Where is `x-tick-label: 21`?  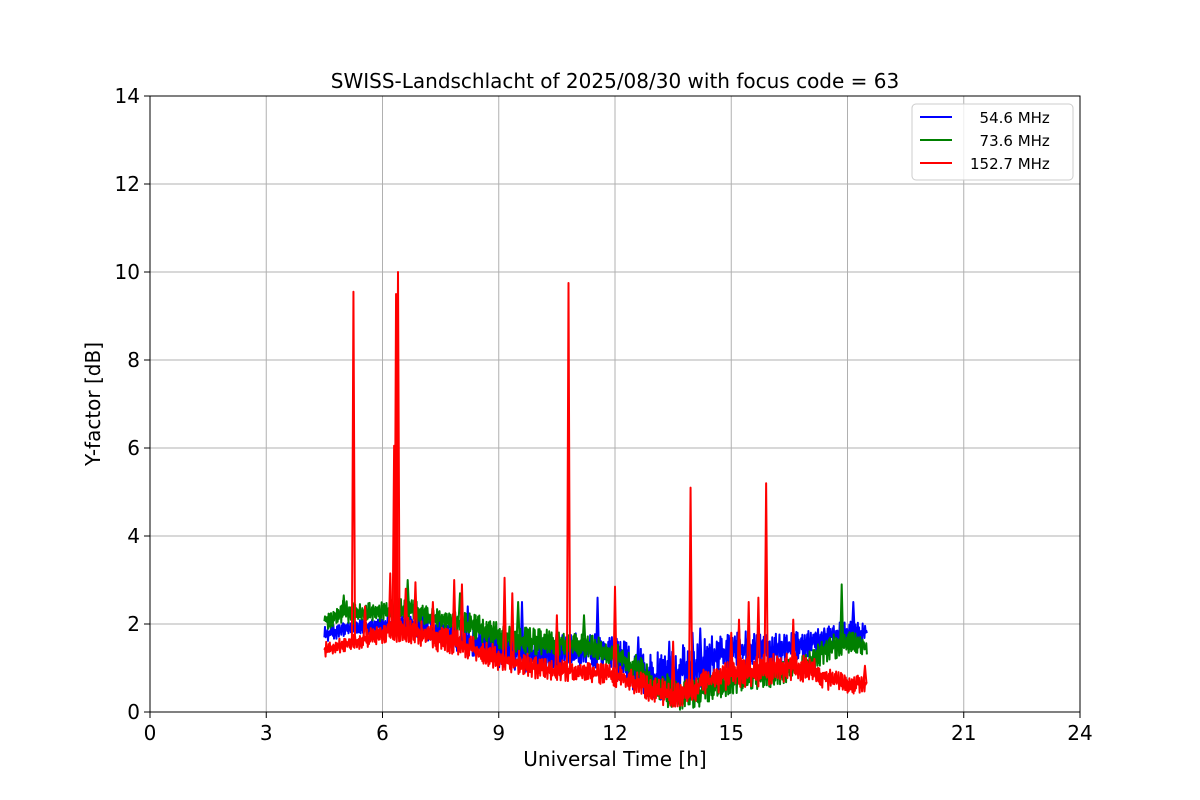 x-tick-label: 21 is located at coordinates (963, 733).